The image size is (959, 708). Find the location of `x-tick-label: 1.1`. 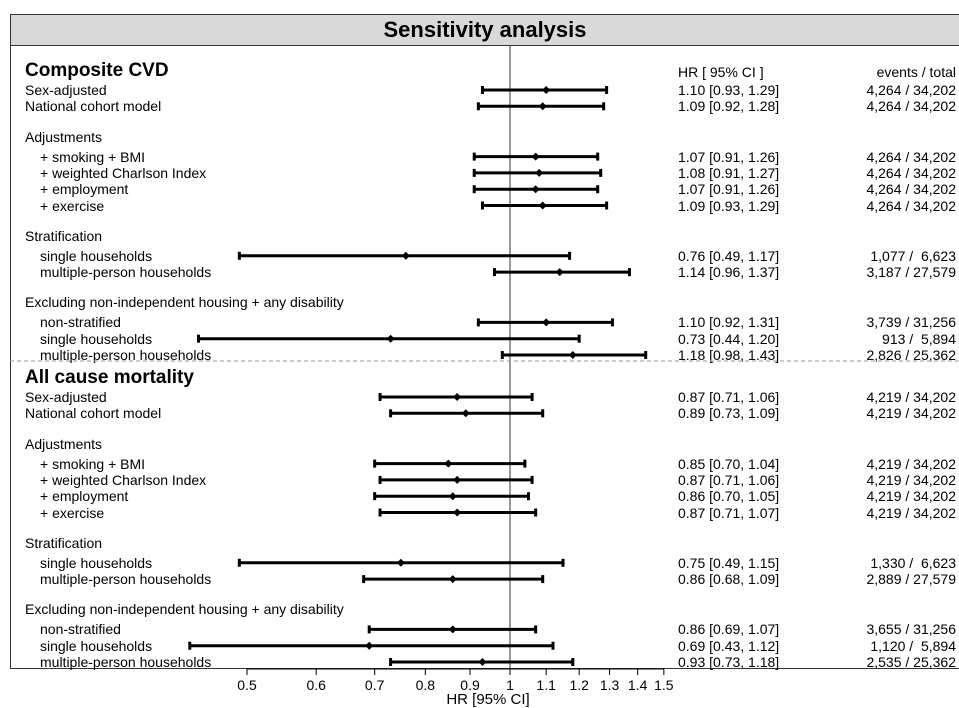

x-tick-label: 1.1 is located at coordinates (546, 685).